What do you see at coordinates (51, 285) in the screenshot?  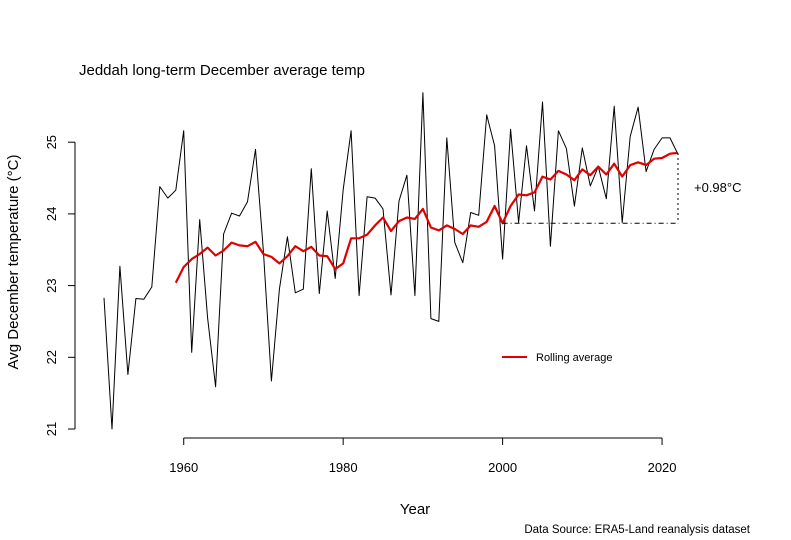 I see `y-tick-label-23: 23` at bounding box center [51, 285].